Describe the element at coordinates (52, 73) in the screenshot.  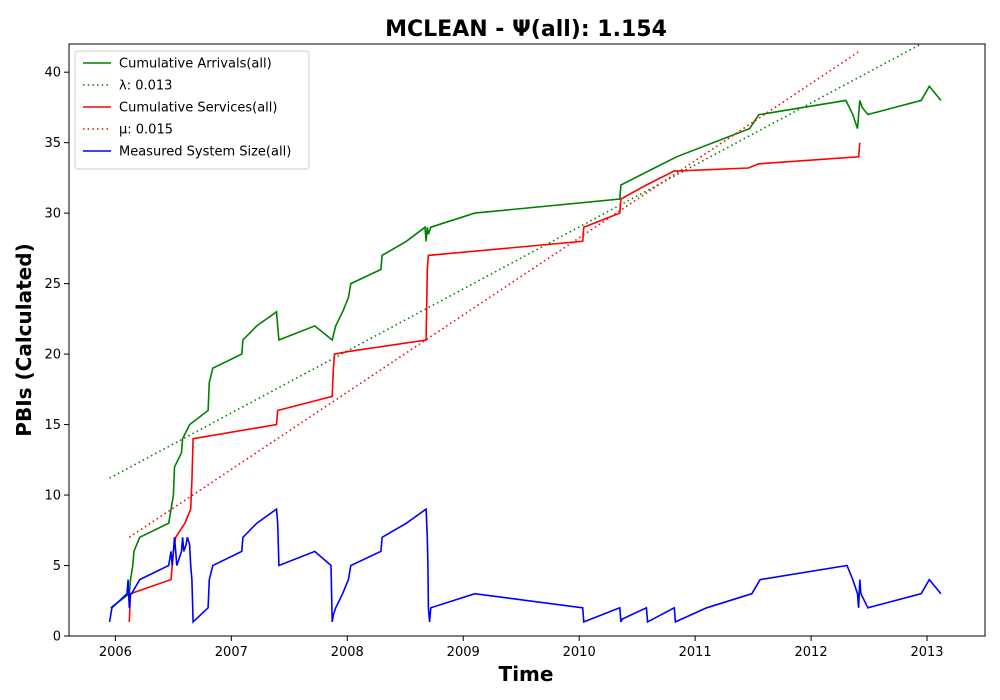
I see `y-tick-label: 40` at that location.